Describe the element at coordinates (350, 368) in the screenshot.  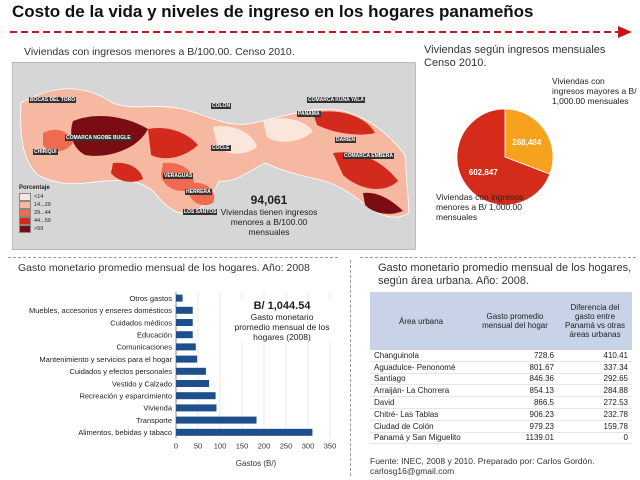
I see `divider-vertical` at that location.